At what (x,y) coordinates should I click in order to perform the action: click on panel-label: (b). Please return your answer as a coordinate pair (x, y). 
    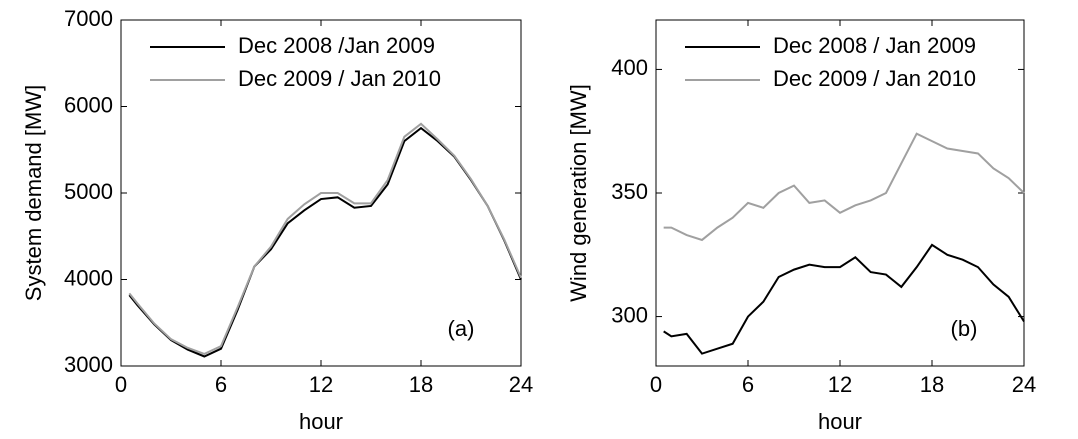
    Looking at the image, I should click on (964, 328).